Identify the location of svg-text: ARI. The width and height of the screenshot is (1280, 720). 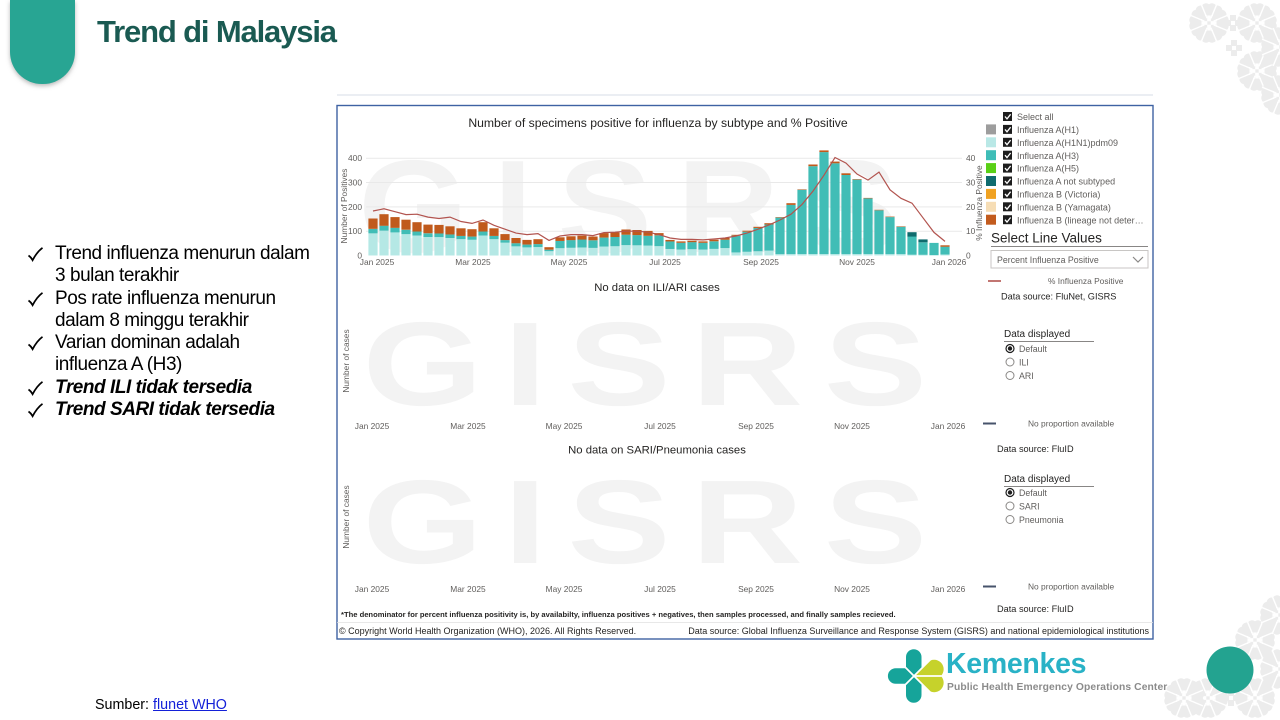
(1026, 376).